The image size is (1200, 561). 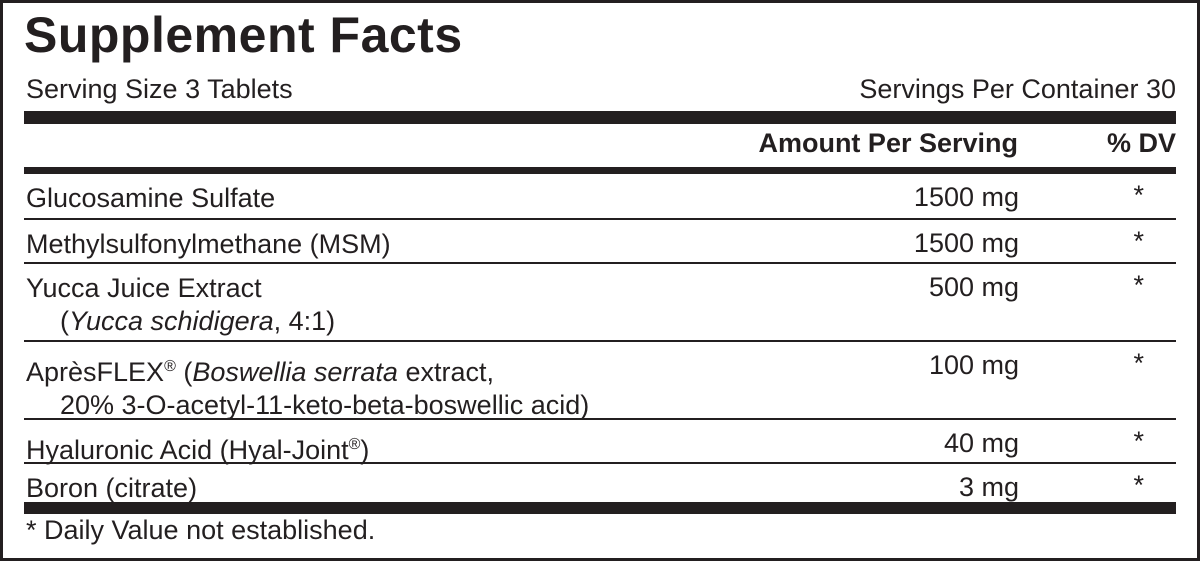 I want to click on ratio: , 4:1), so click(x=304, y=321).